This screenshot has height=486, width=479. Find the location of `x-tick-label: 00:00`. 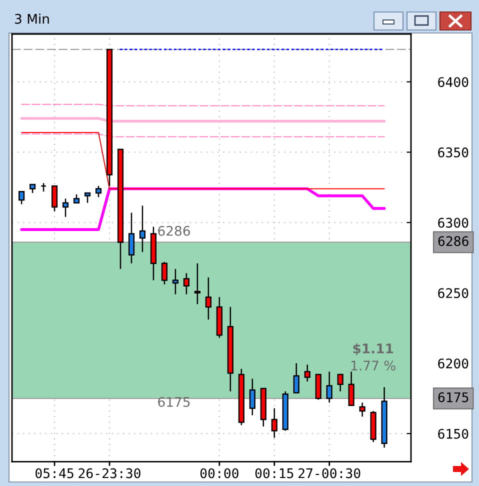

x-tick-label: 00:00 is located at coordinates (219, 473).